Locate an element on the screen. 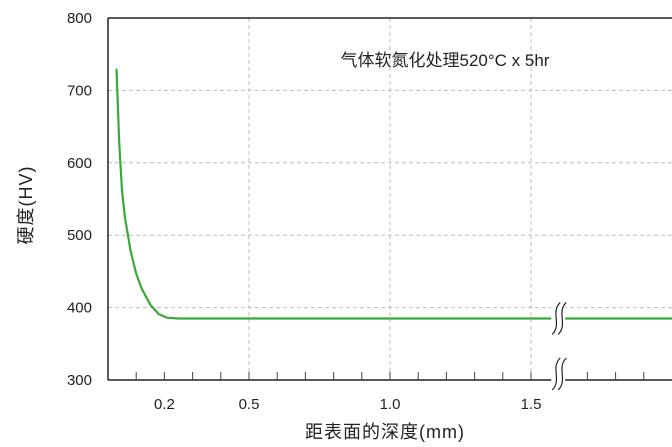  y-tick-label: 400 is located at coordinates (79, 308).